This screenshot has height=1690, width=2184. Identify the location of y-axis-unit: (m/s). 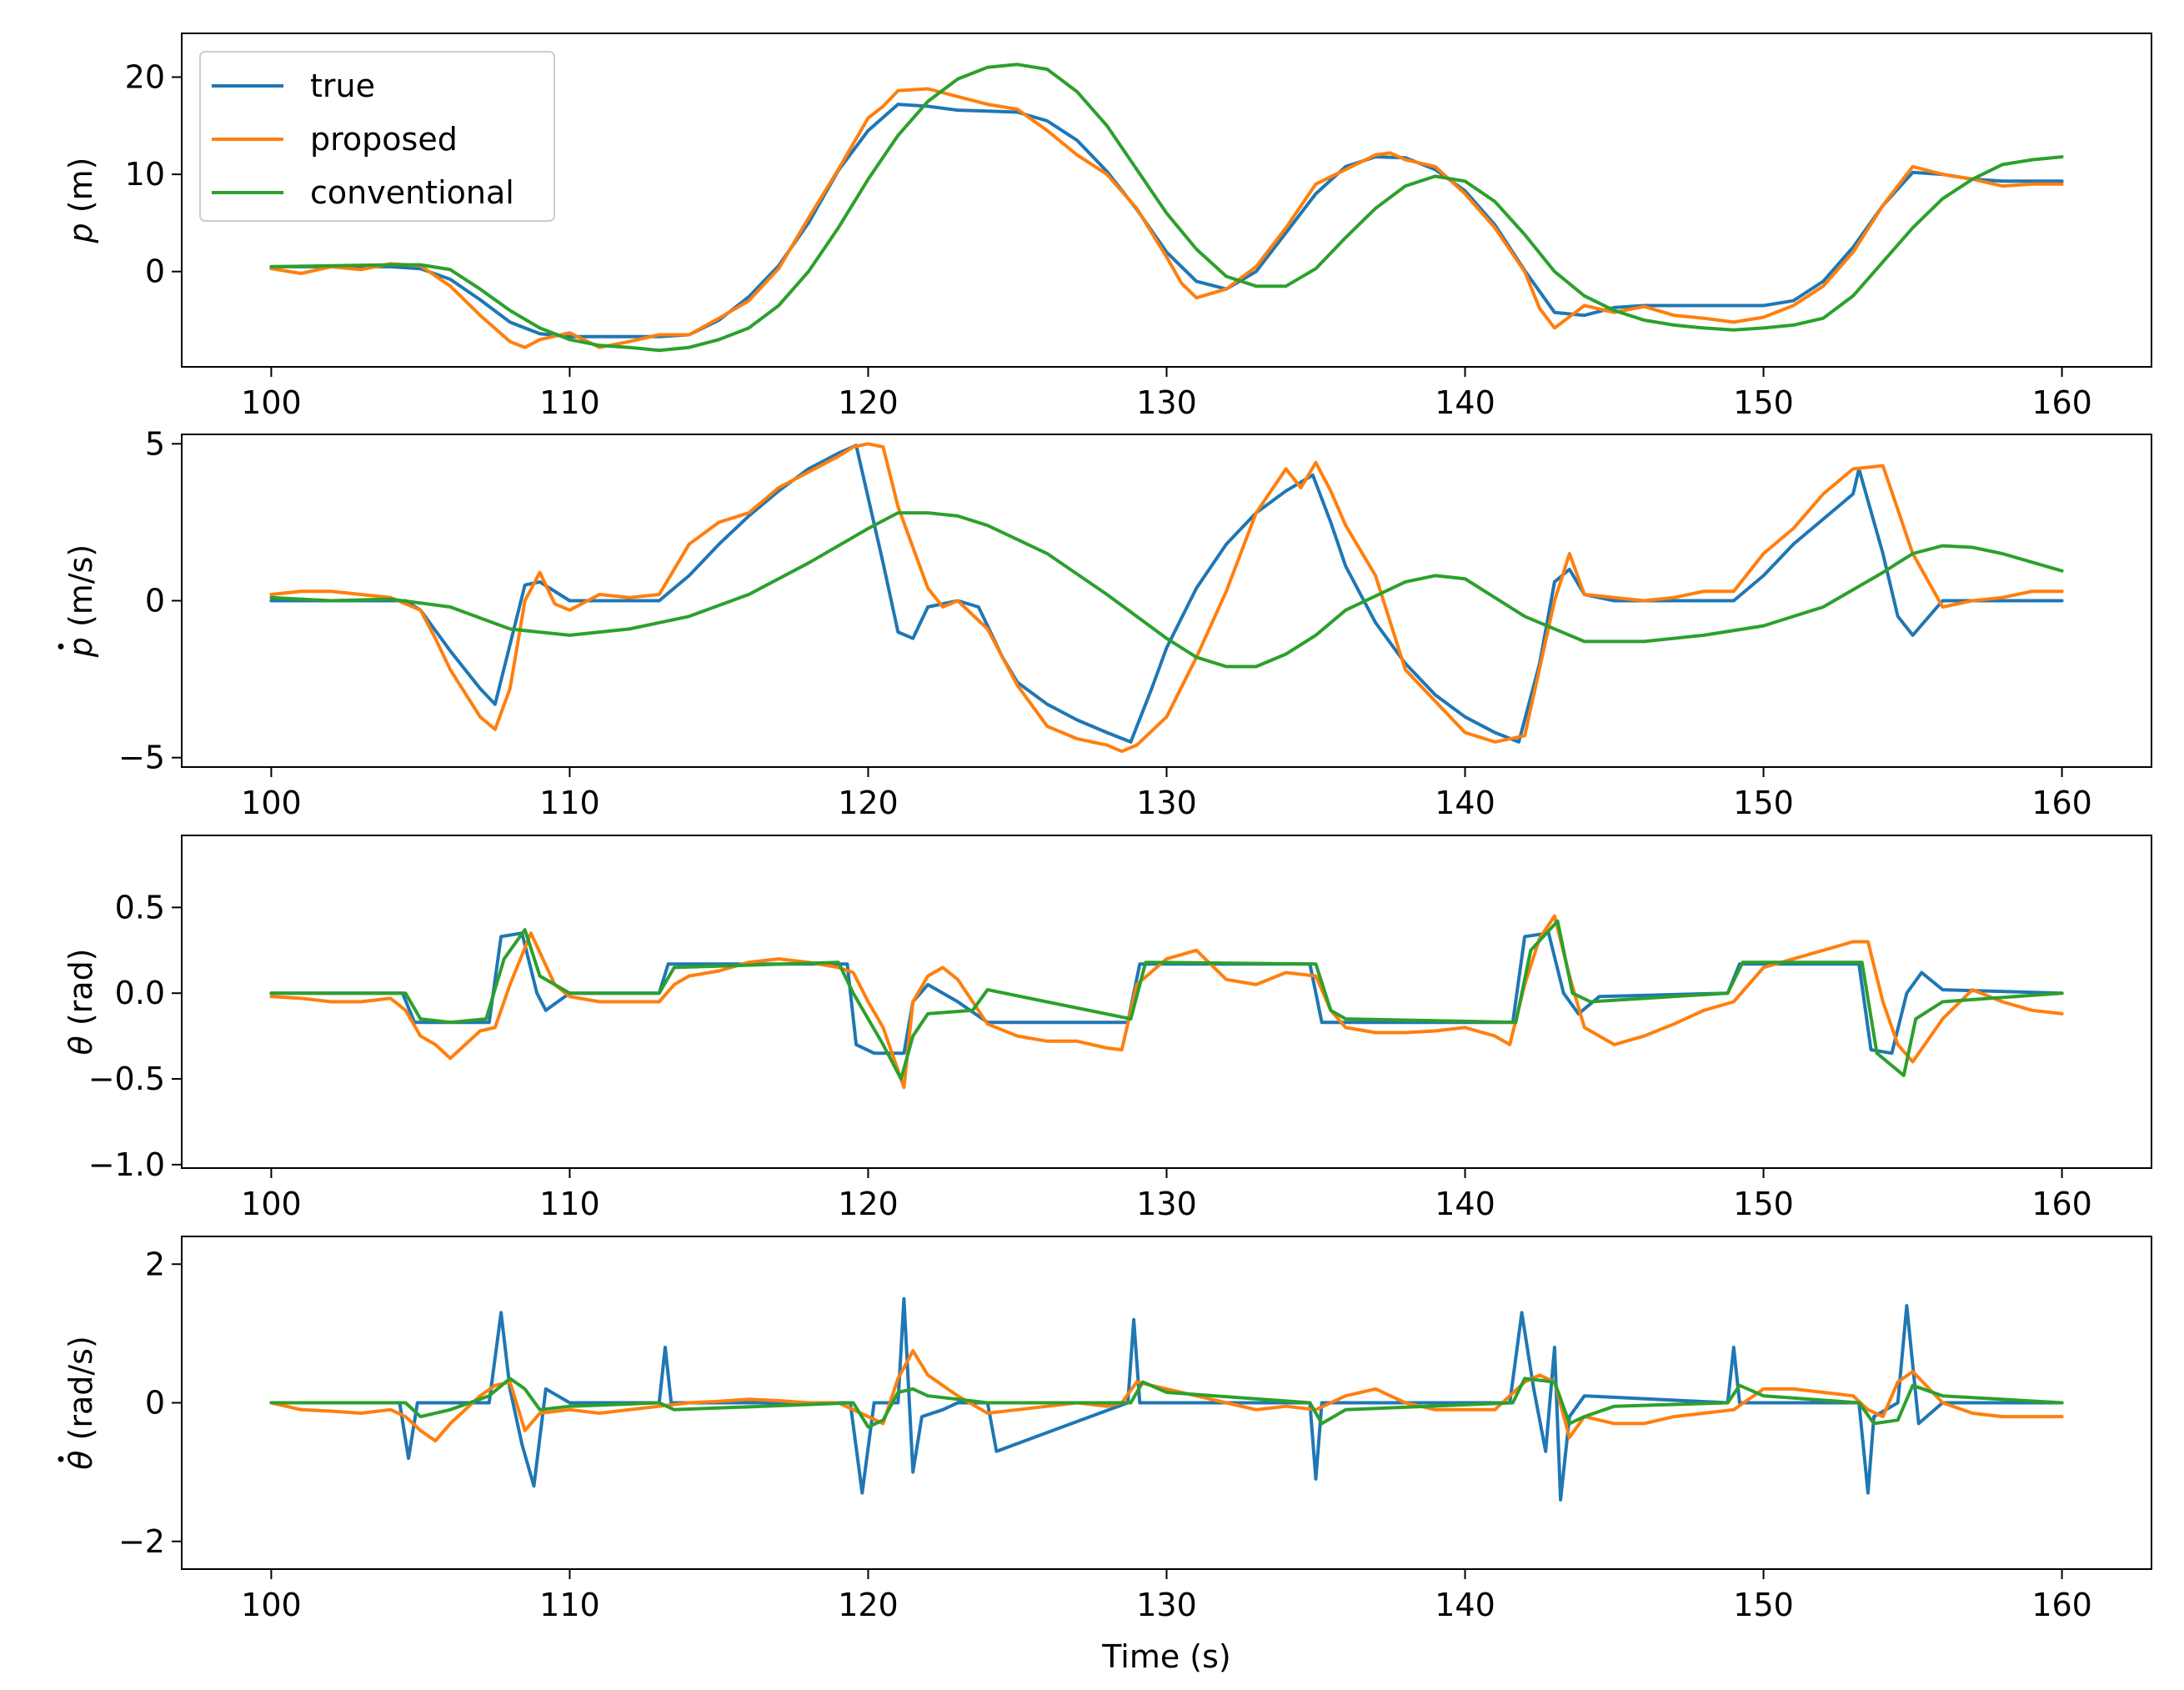
(81, 590).